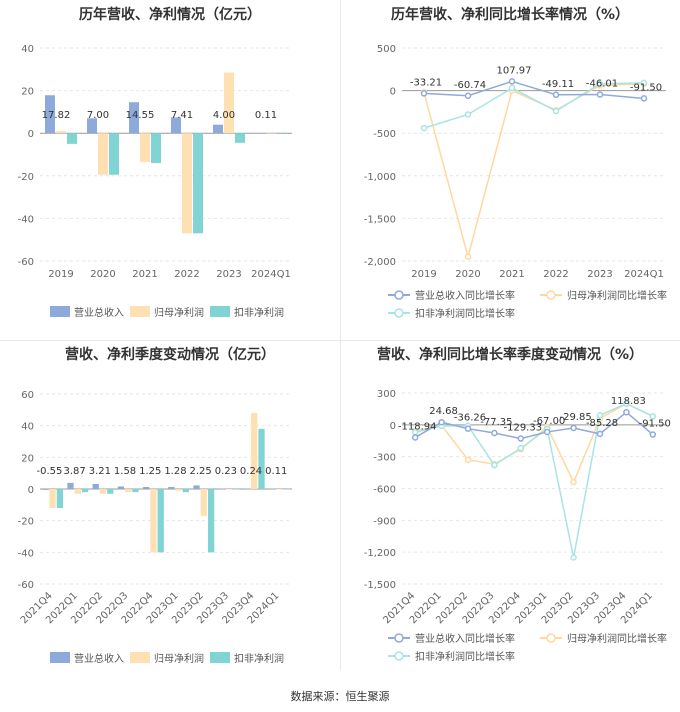 Image resolution: width=680 pixels, height=712 pixels. What do you see at coordinates (224, 115) in the screenshot?
I see `data-label: 4.00` at bounding box center [224, 115].